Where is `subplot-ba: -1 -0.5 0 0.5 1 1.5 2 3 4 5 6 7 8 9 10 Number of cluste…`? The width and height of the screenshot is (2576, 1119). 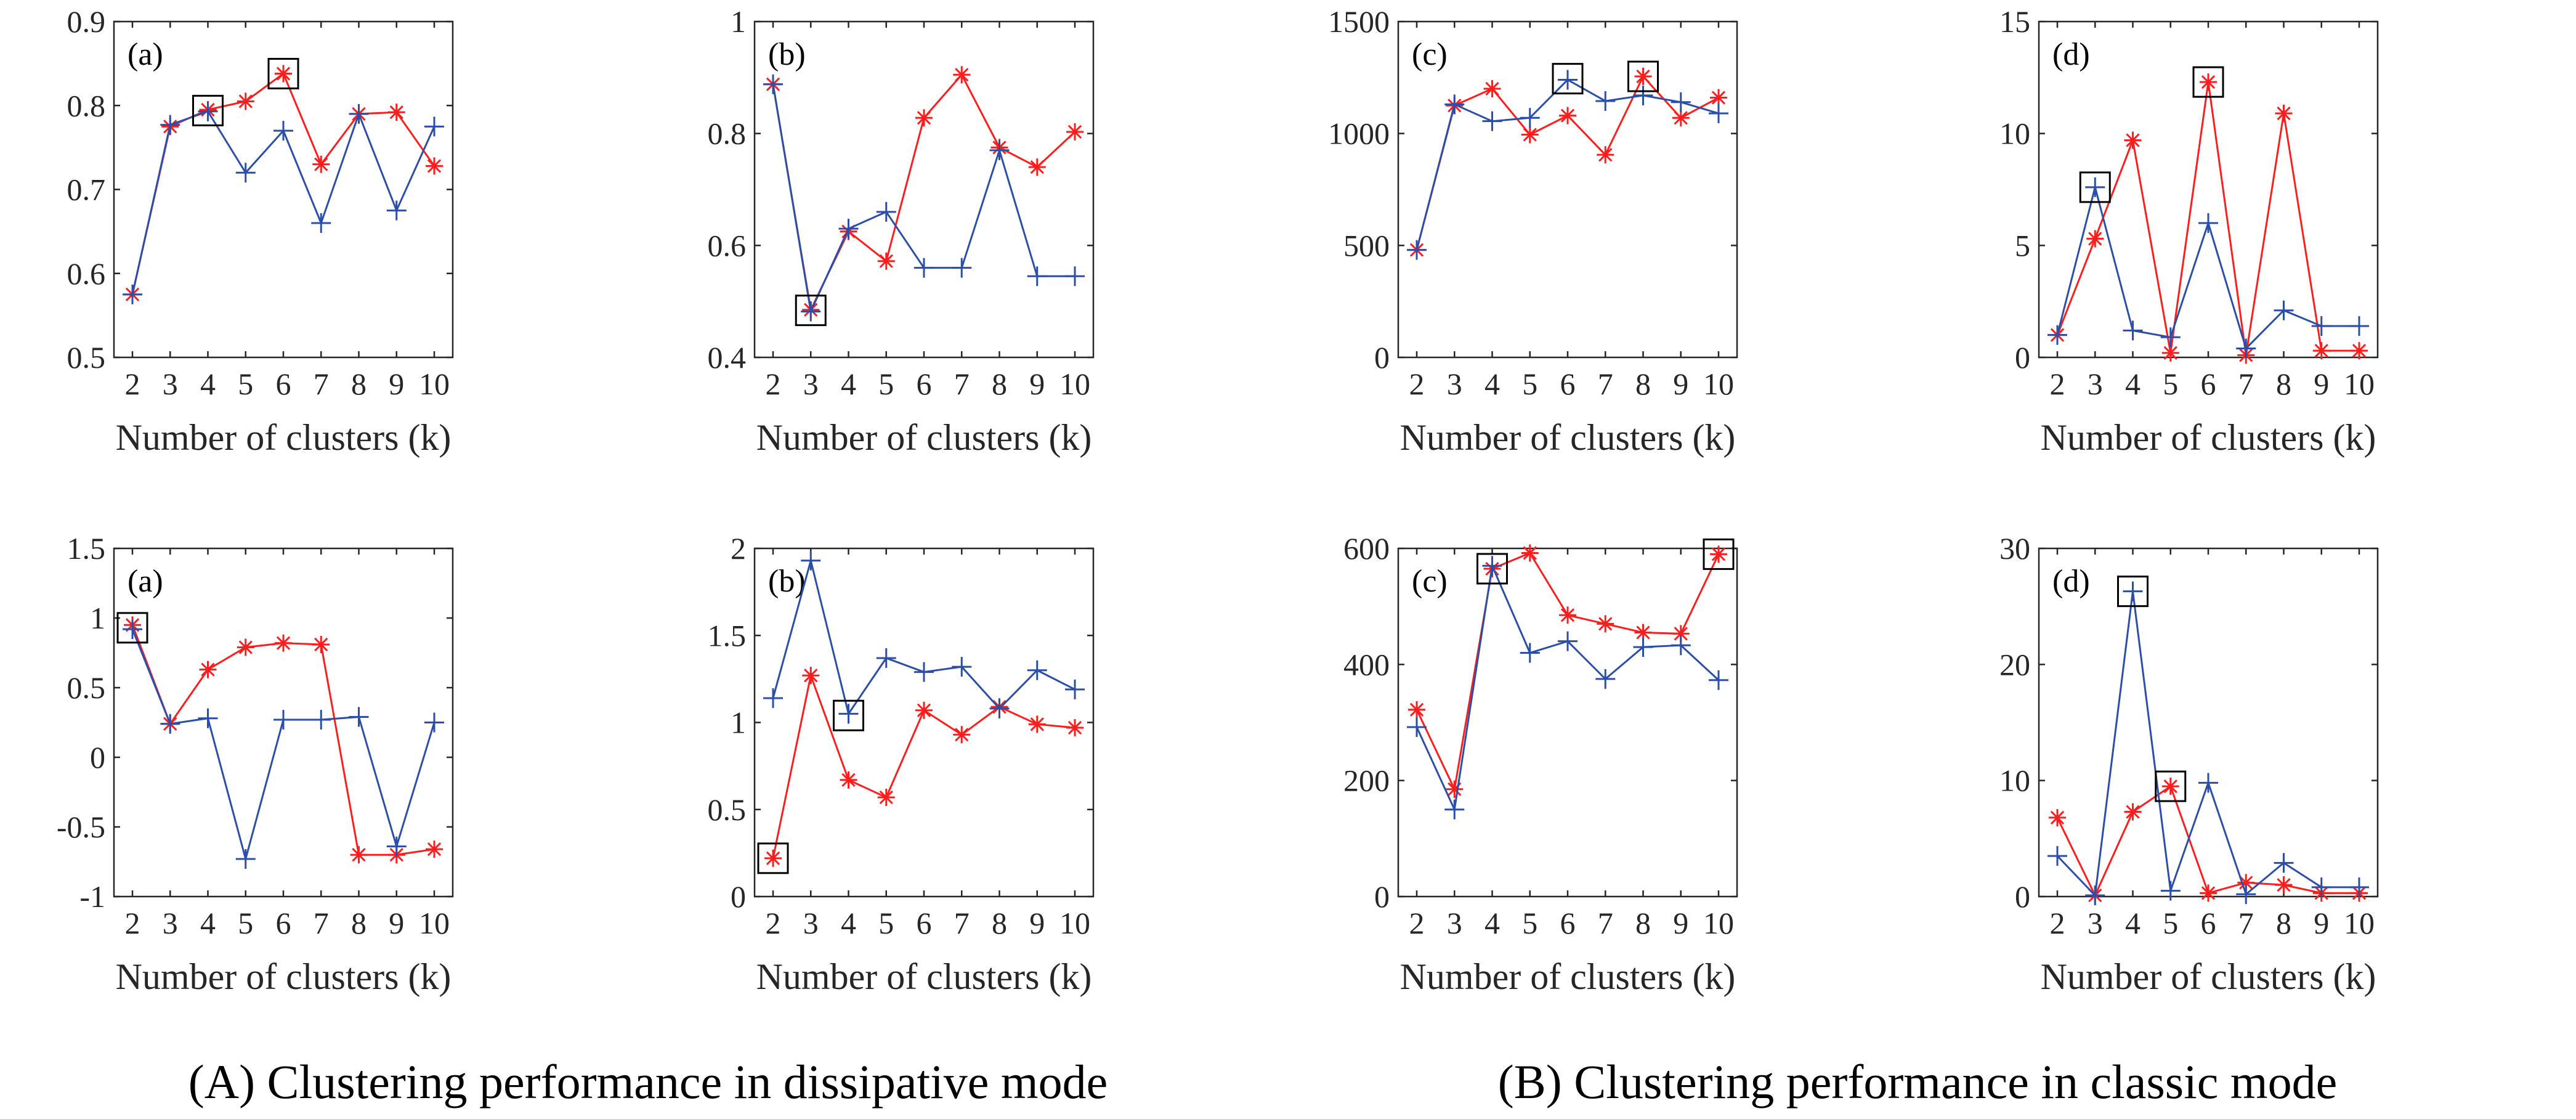 subplot-ba: -1 -0.5 0 0.5 1 1.5 2 3 4 5 6 7 8 9 10 Number of cluste… is located at coordinates (256, 764).